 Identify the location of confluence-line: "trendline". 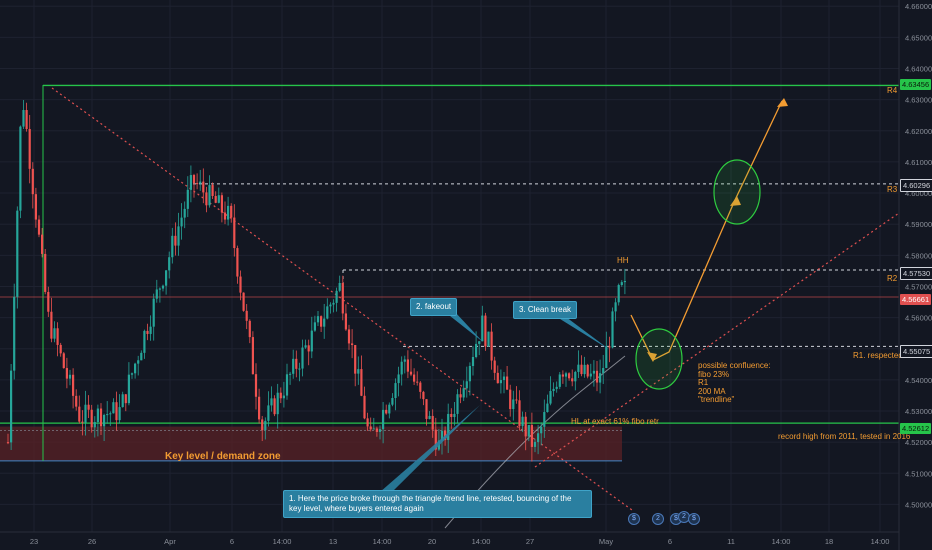
(716, 399).